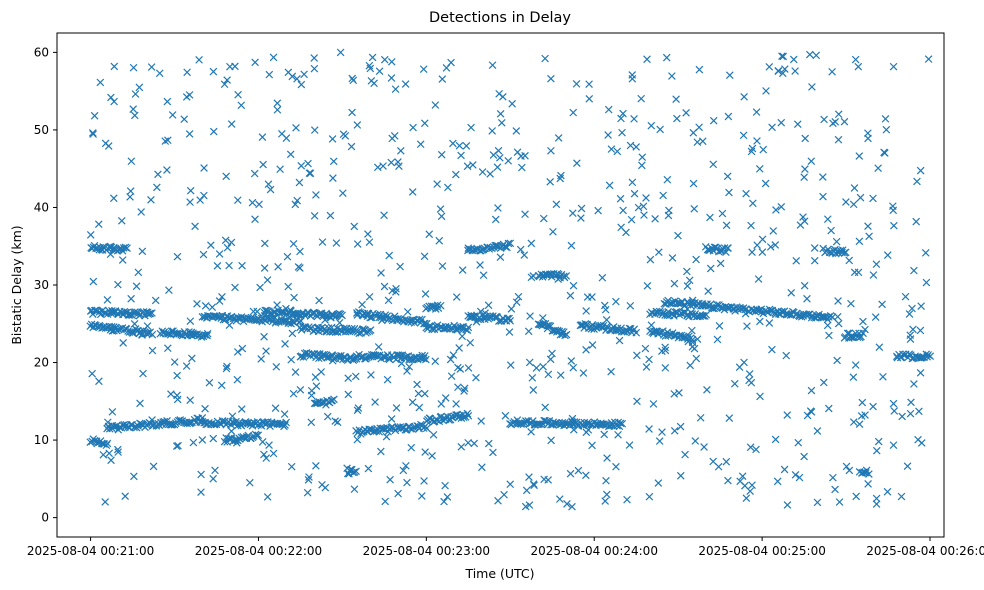 This screenshot has height=590, width=984. Describe the element at coordinates (41, 440) in the screenshot. I see `y-tick-label: 10` at that location.